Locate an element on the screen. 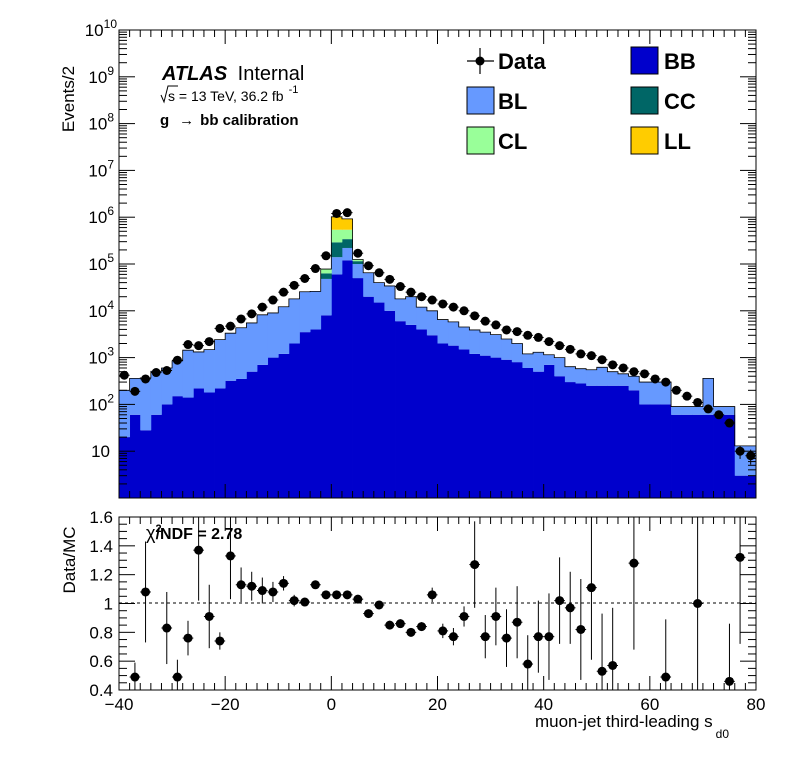 The height and width of the screenshot is (772, 796). legend-item-data: Data is located at coordinates (506, 61).